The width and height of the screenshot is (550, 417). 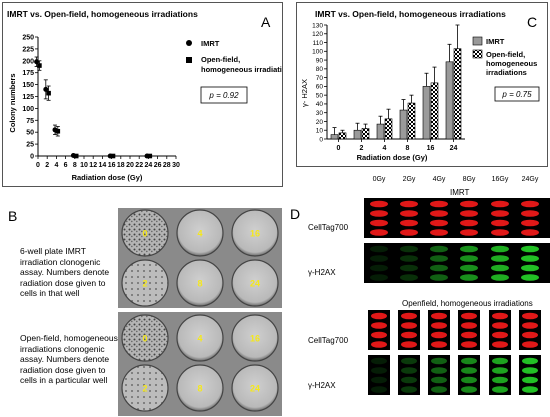 I want to click on x-tick-label: 2, so click(x=47, y=165).